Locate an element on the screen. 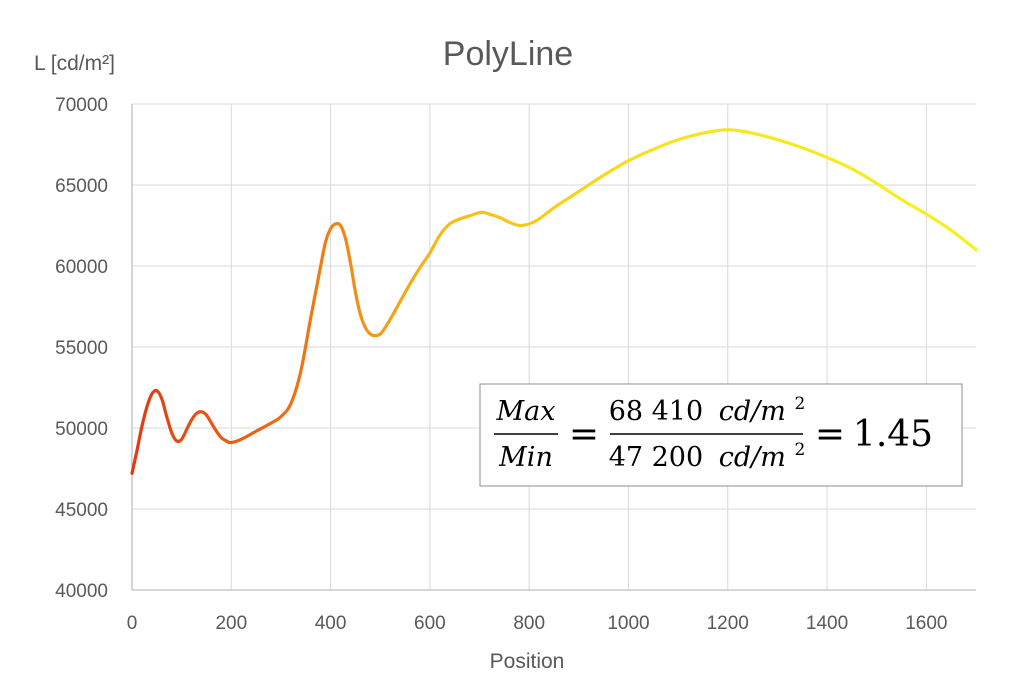  x-tick-label: 1200 is located at coordinates (728, 623).